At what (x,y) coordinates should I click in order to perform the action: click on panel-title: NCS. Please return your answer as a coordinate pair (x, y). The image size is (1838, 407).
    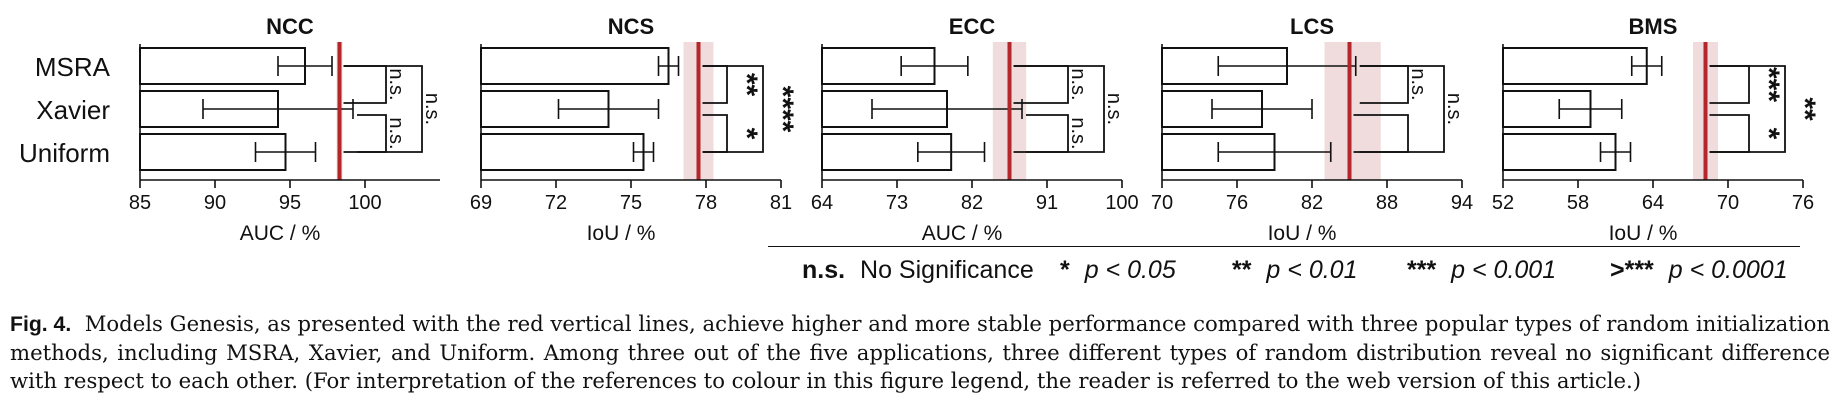
    Looking at the image, I should click on (631, 26).